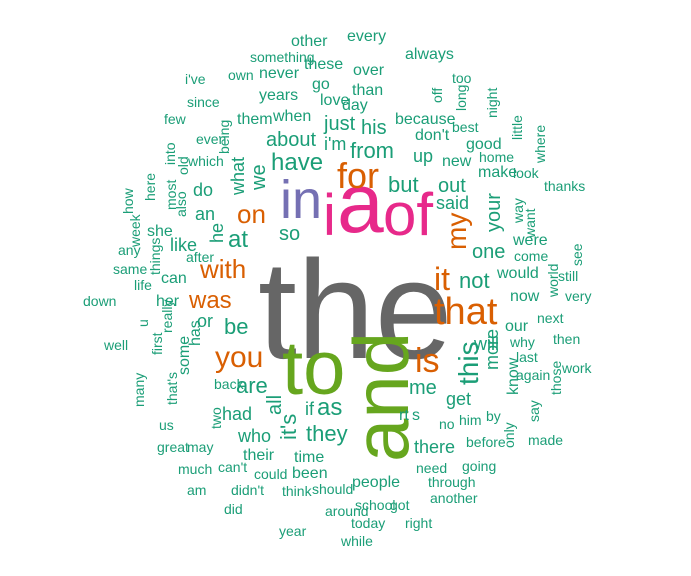  I want to click on word-and: and, so click(381, 397).